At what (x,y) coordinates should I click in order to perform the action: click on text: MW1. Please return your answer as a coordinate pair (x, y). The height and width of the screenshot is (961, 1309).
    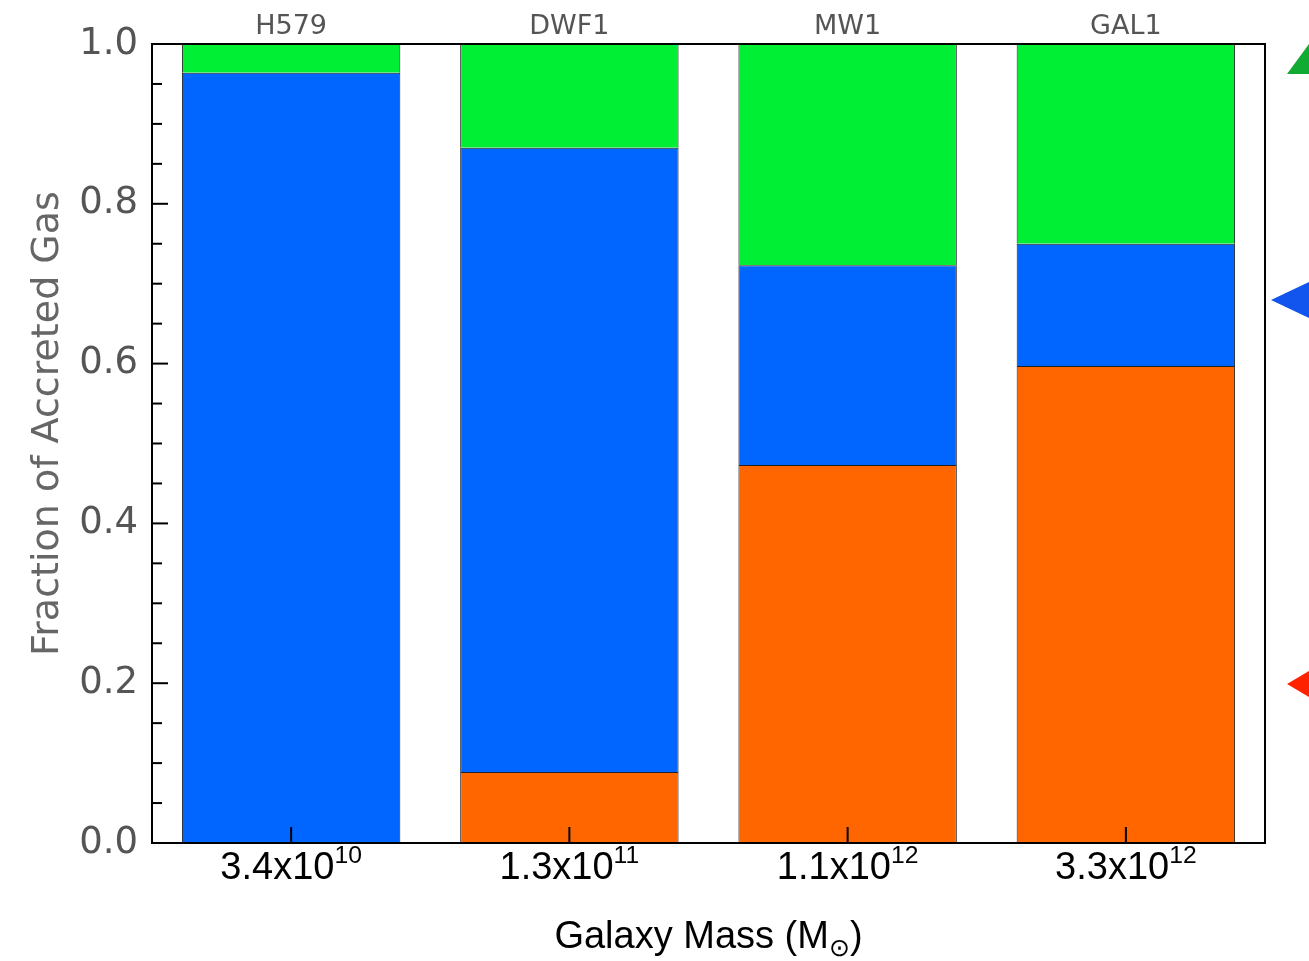
    Looking at the image, I should click on (848, 24).